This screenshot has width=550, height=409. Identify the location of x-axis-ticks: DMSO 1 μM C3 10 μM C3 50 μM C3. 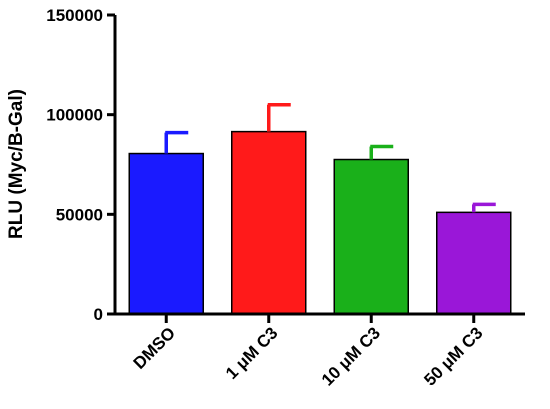
(308, 352).